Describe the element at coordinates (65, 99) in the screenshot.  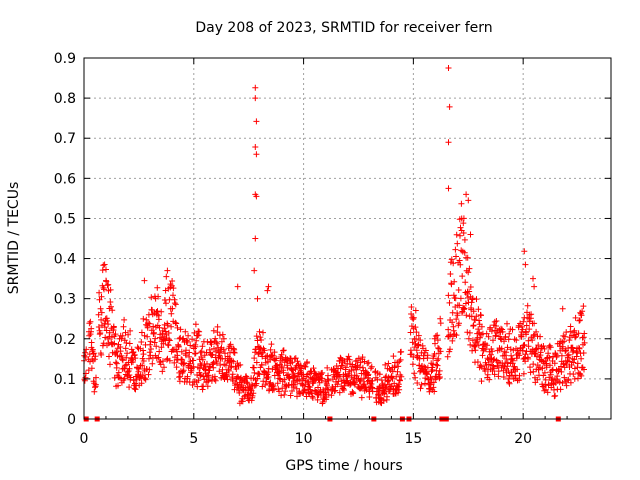
I see `y-tick-label: 0.8` at that location.